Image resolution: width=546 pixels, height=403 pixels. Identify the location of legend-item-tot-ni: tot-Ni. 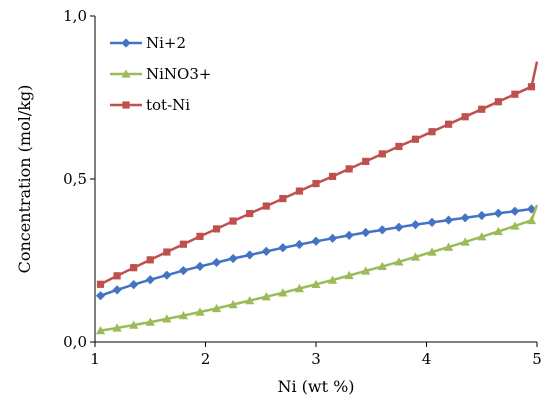
(150, 105).